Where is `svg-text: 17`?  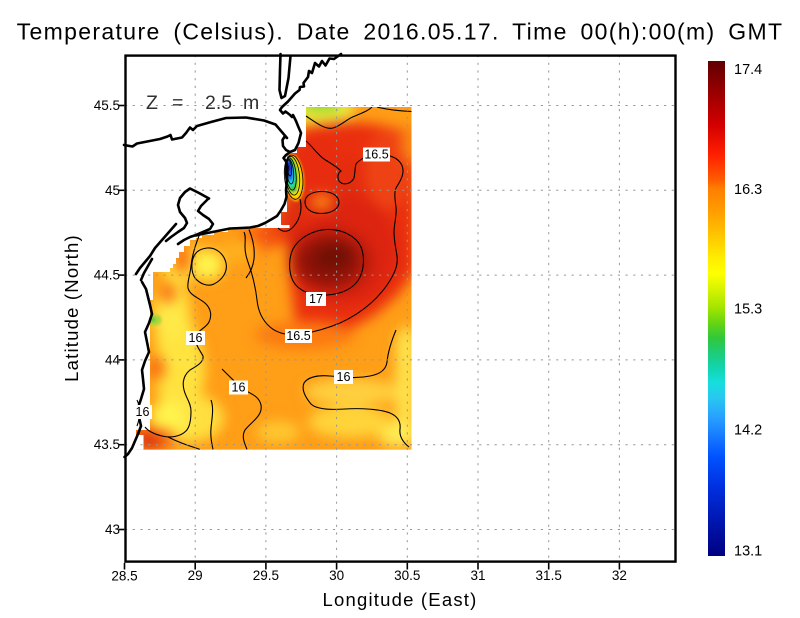
svg-text: 17 is located at coordinates (316, 299).